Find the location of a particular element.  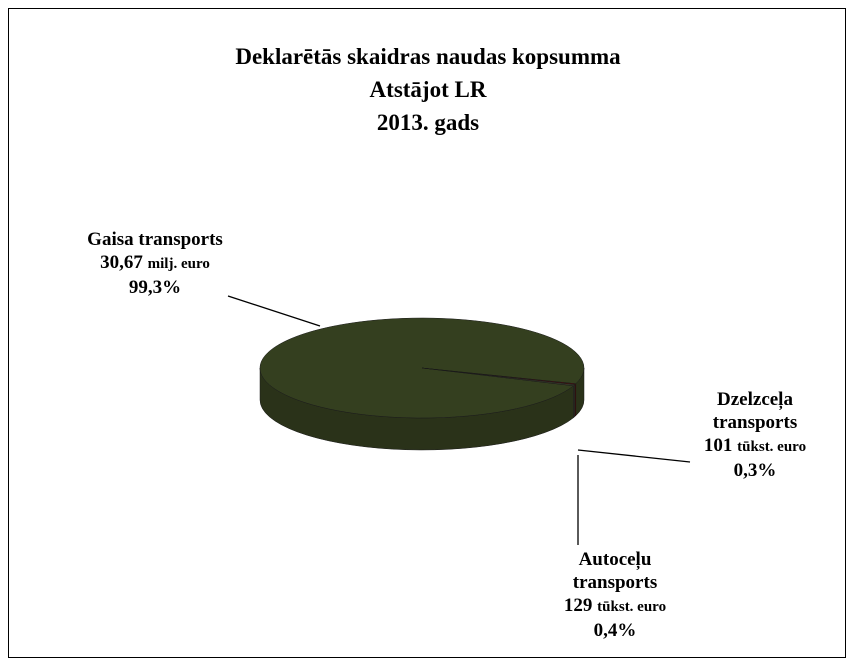

pie-slice is located at coordinates (498, 377).